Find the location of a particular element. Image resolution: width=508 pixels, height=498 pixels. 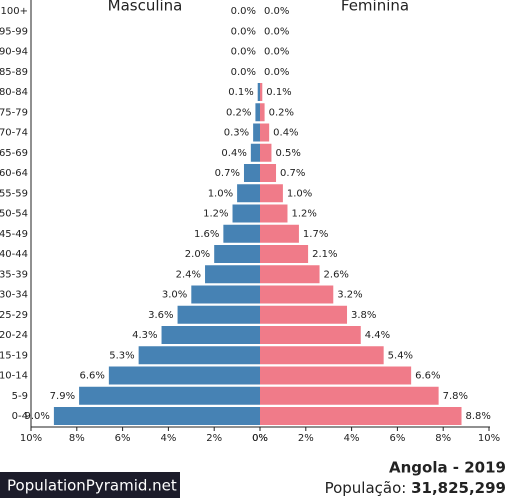

value-label: 7.9% is located at coordinates (62, 396).